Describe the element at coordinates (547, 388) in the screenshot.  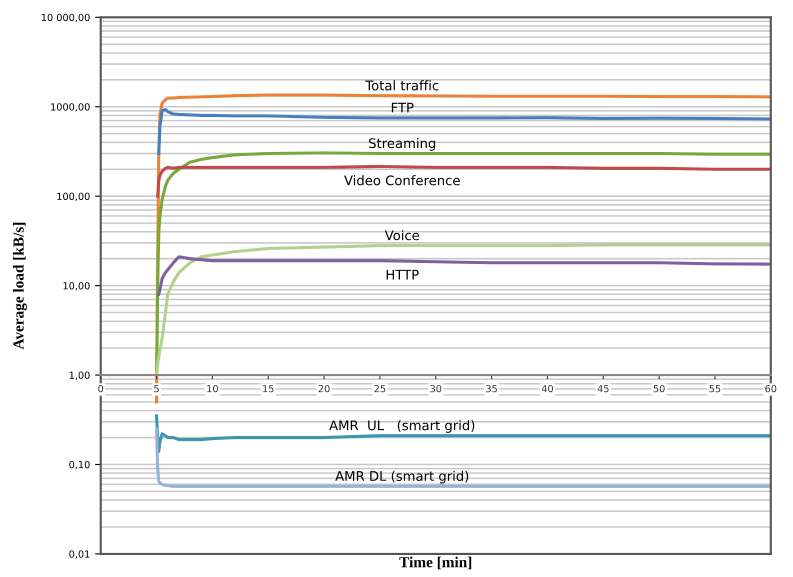
I see `x-tick-label: 40` at that location.